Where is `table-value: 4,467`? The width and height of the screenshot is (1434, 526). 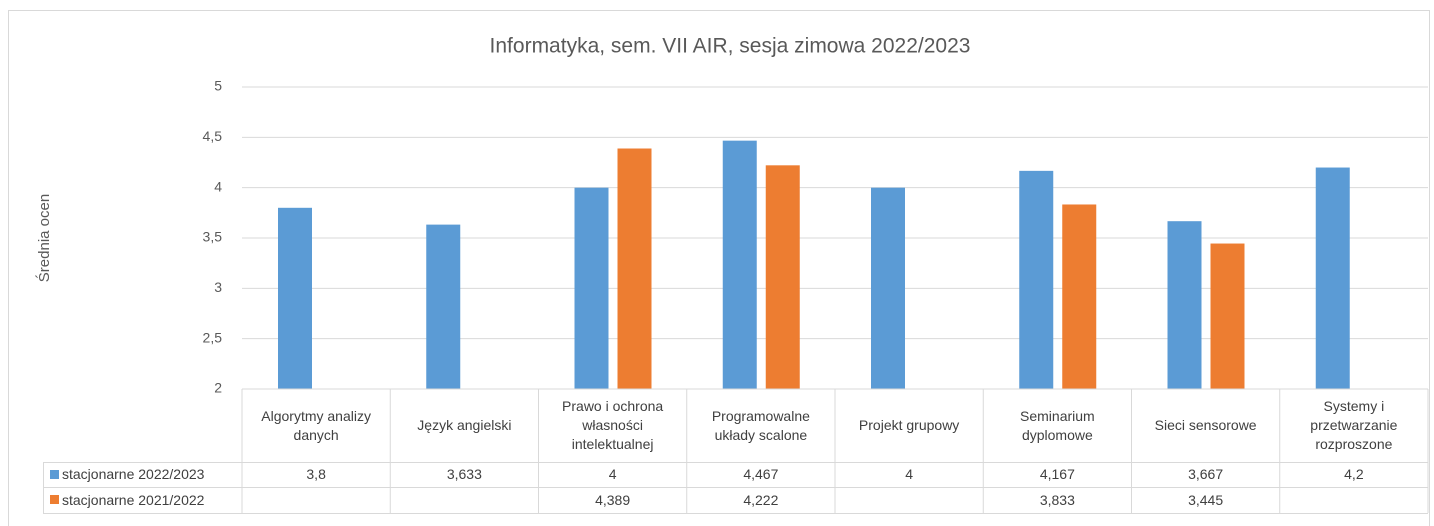 table-value: 4,467 is located at coordinates (761, 474).